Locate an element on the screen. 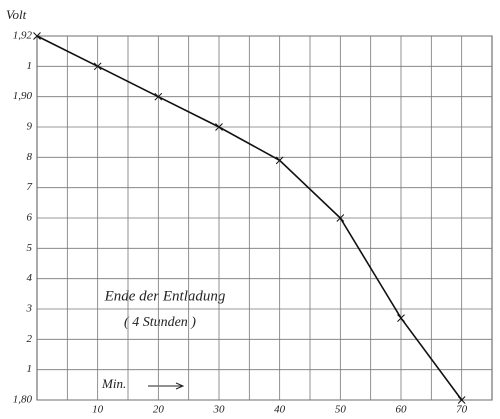 This screenshot has width=500, height=419. x-tick-label: 30 is located at coordinates (219, 410).